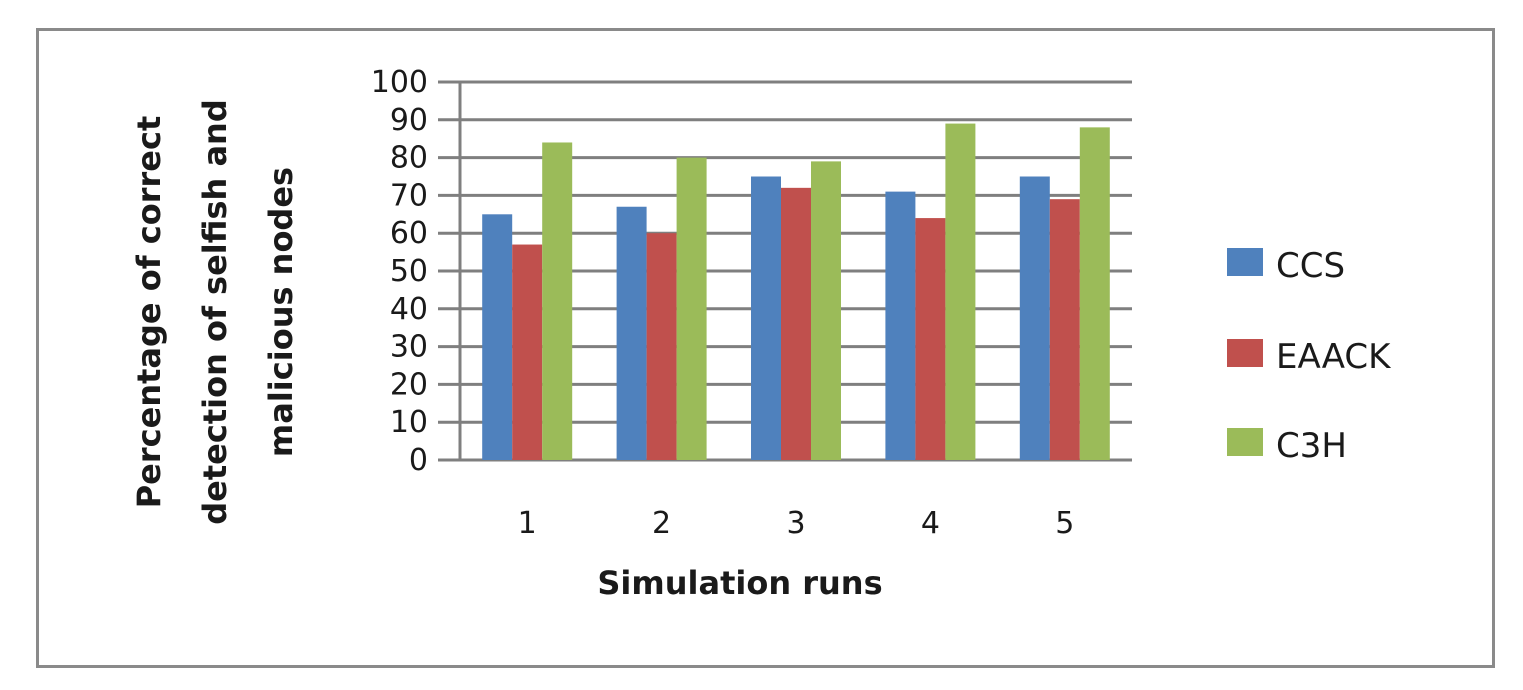  Describe the element at coordinates (409, 120) in the screenshot. I see `y-tick-label: 90` at that location.